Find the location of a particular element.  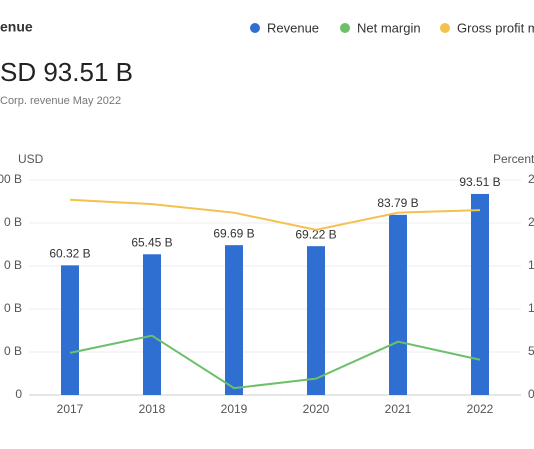

x-tick-label: 2019 is located at coordinates (234, 409).